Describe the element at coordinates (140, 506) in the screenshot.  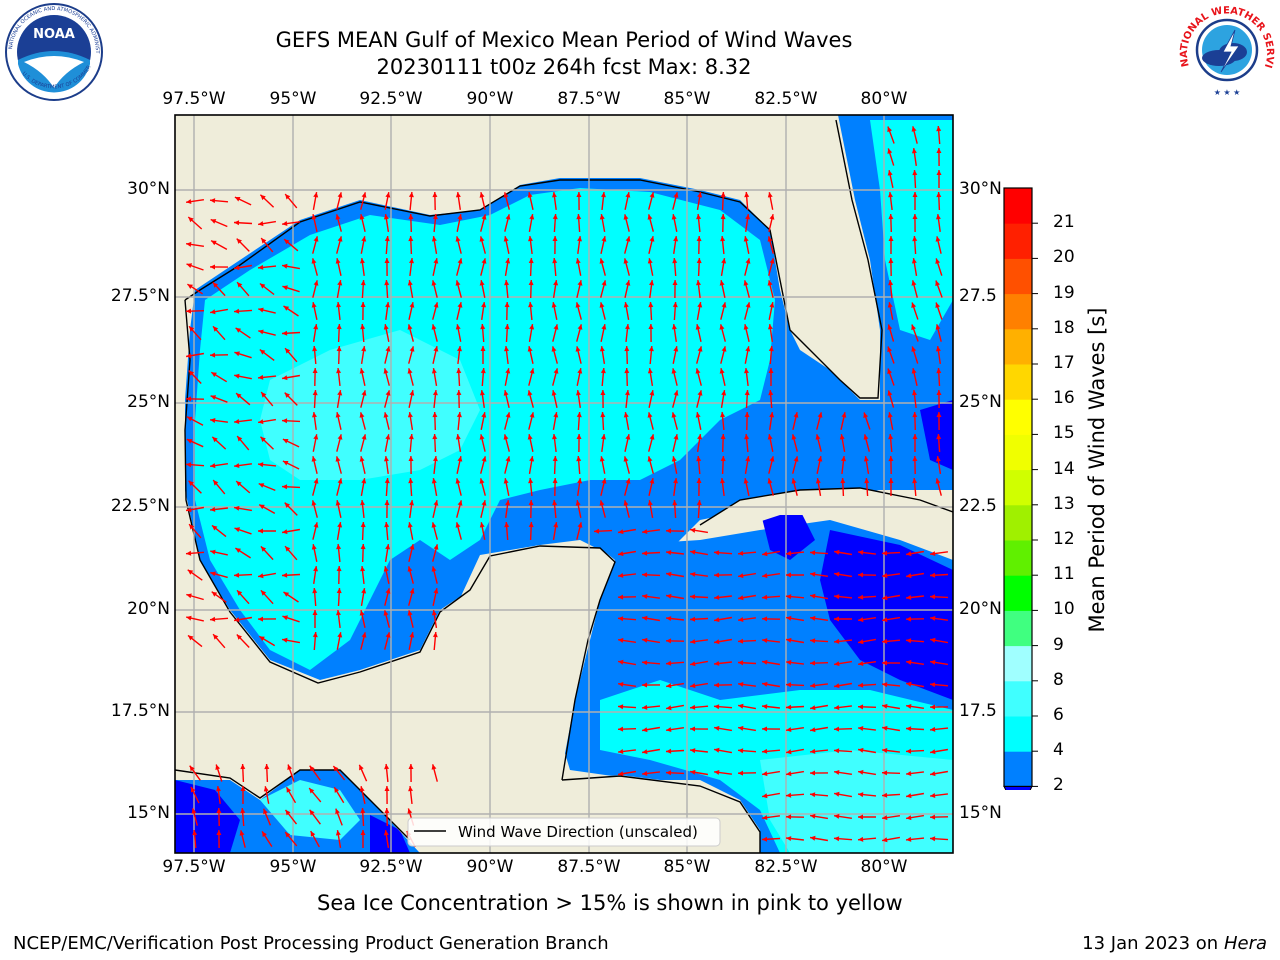
I see `lat-tick-left: 22.5°N` at that location.